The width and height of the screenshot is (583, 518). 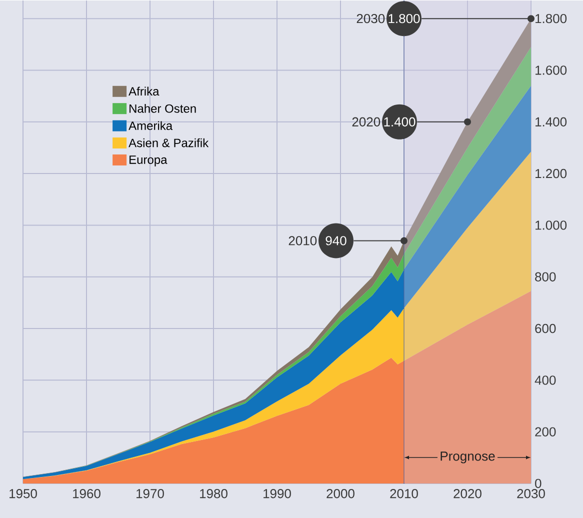 I want to click on annotation: 2030, so click(x=370, y=18).